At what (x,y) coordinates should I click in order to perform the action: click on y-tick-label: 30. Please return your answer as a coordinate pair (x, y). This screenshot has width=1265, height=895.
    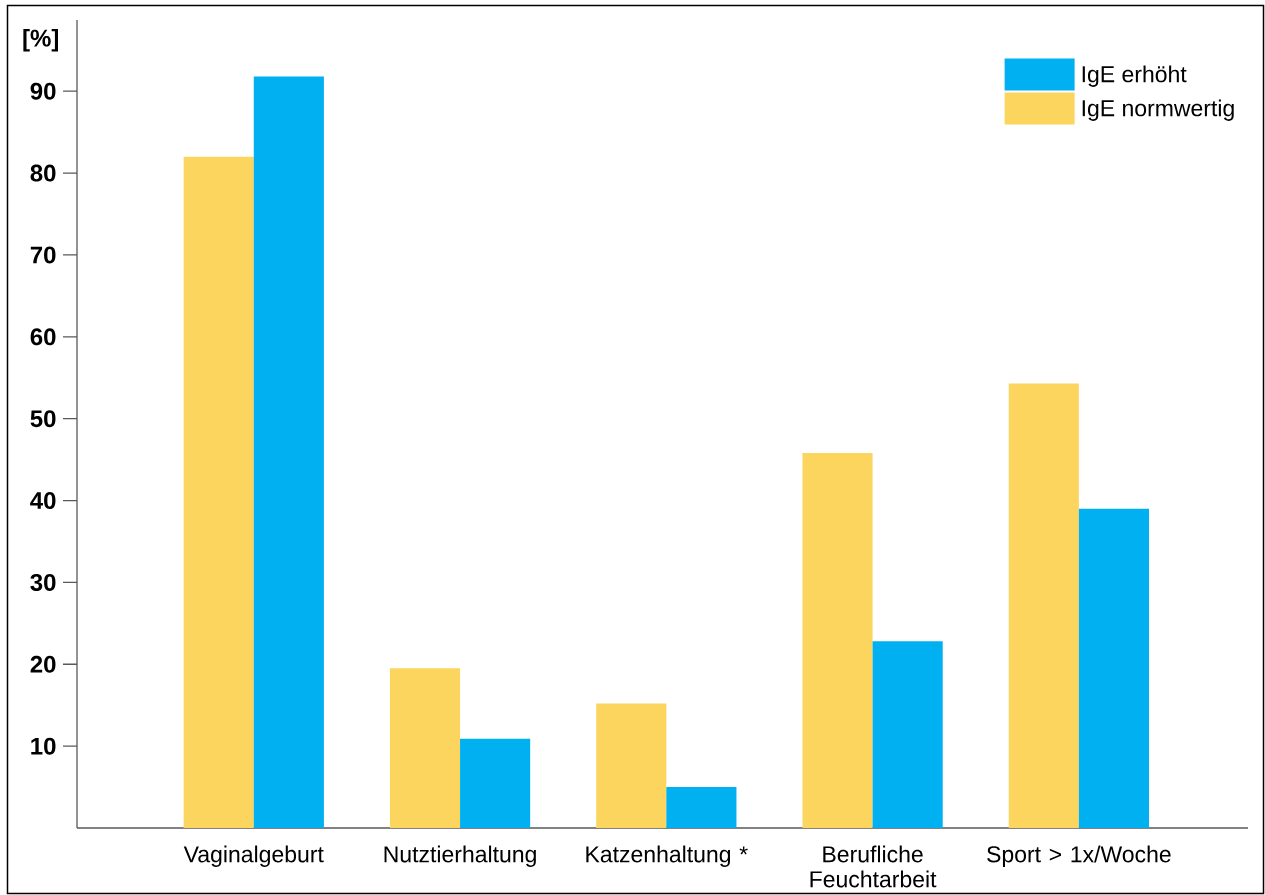
    Looking at the image, I should click on (43, 582).